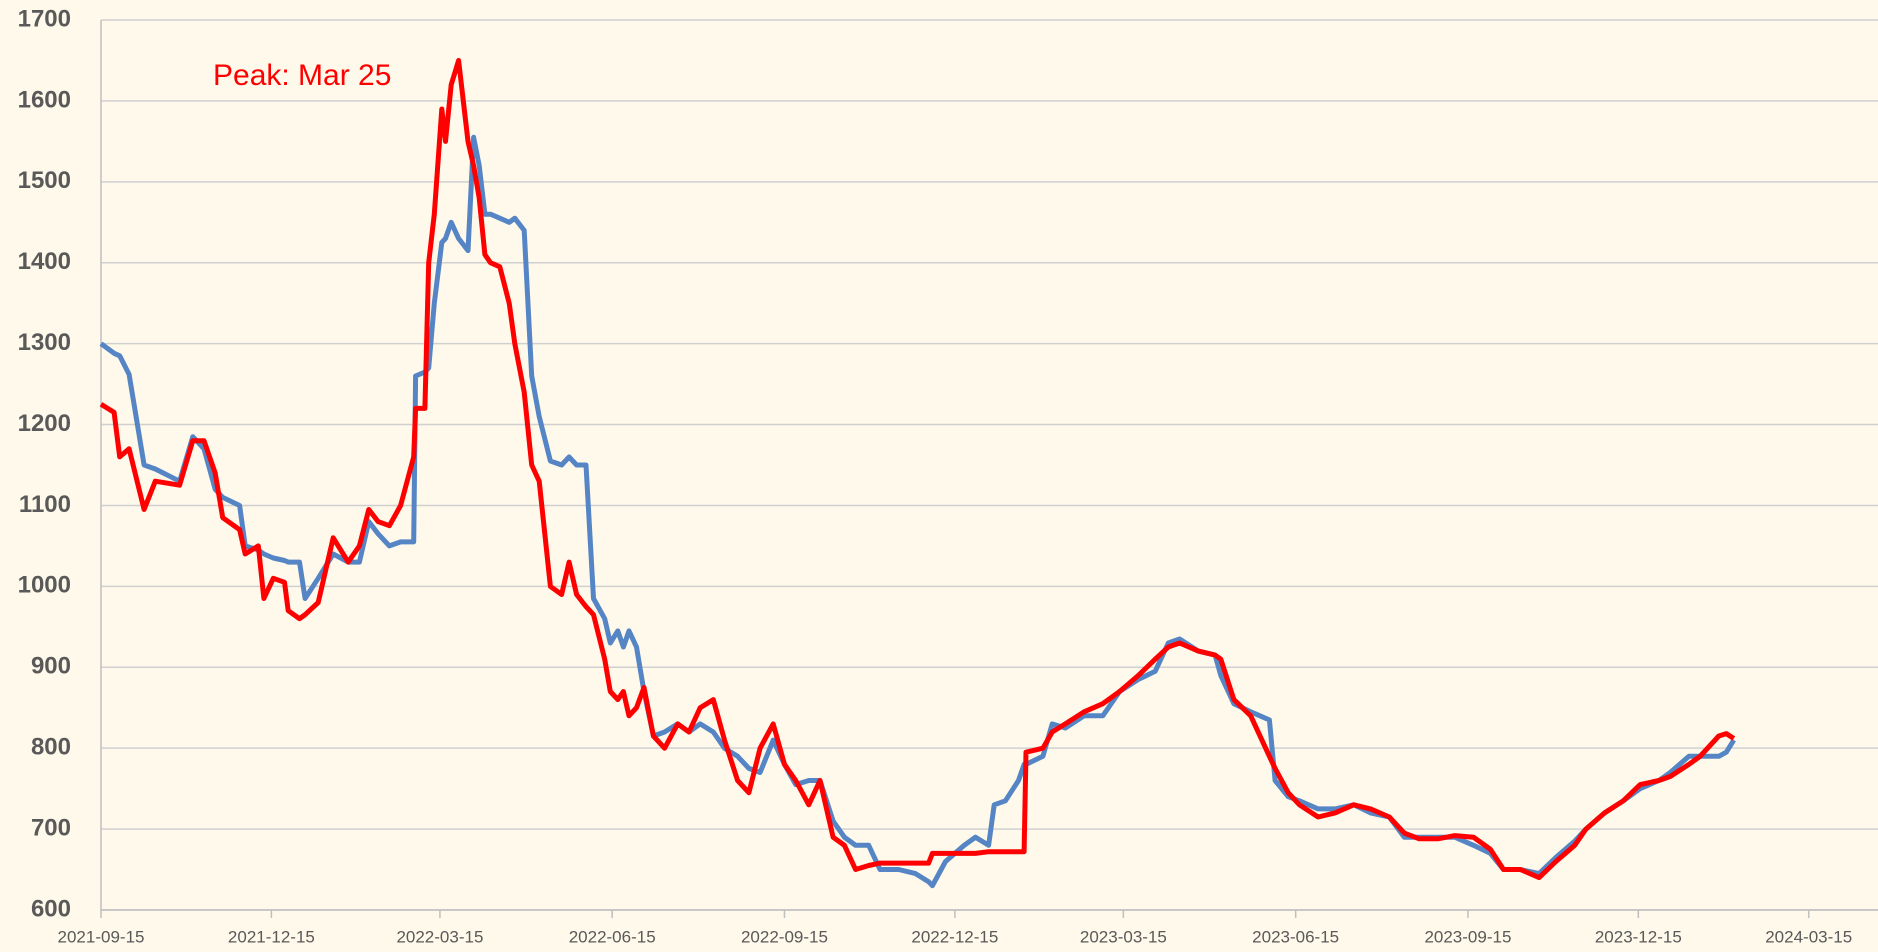 The image size is (1878, 952). Describe the element at coordinates (44, 261) in the screenshot. I see `y-tick-label: 1400` at that location.